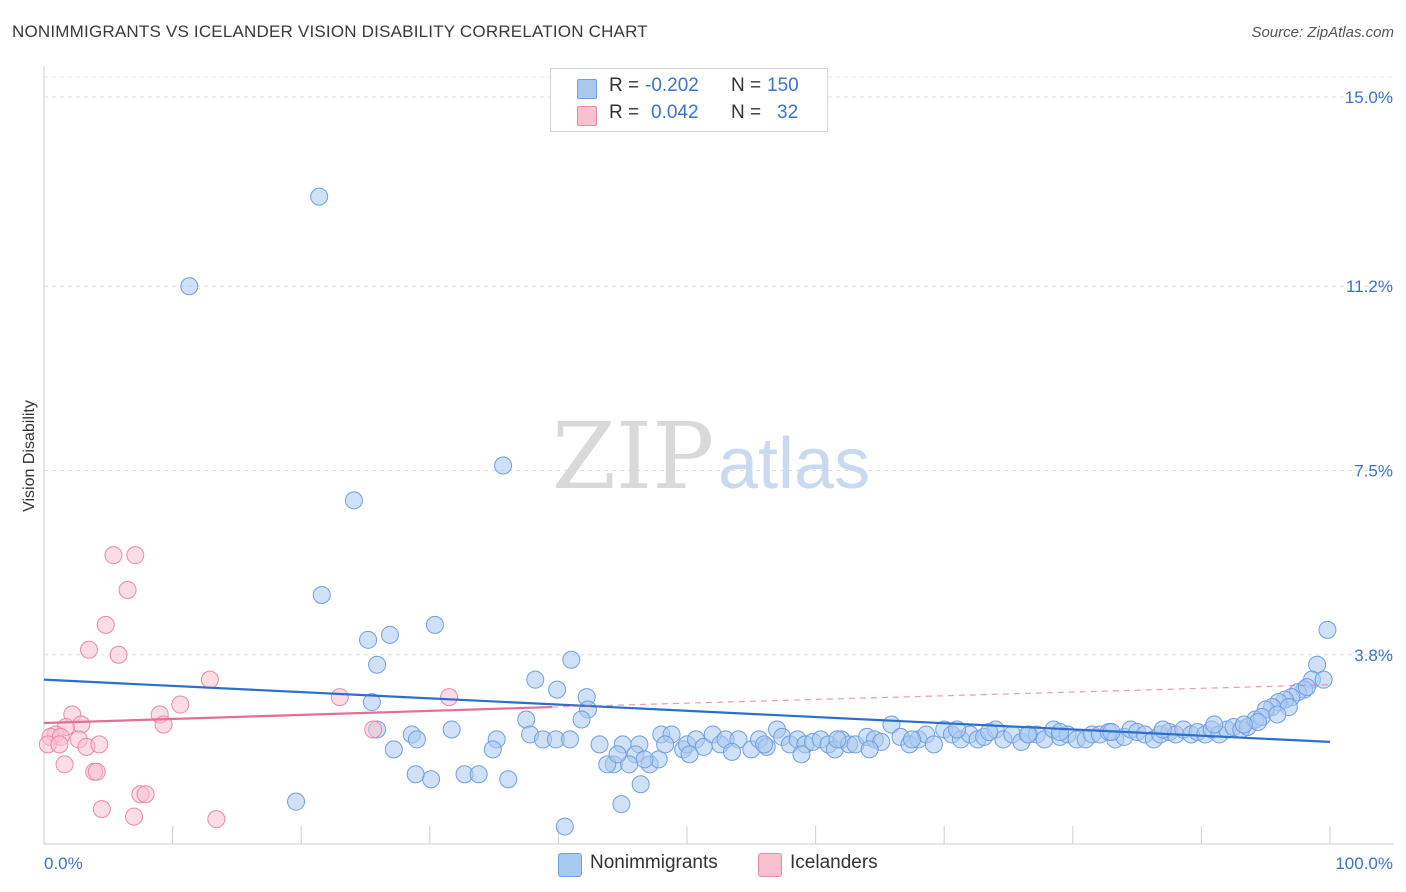 The image size is (1406, 892). I want to click on legend-row-icelanders: R = 0.042 N = 32, so click(689, 115).